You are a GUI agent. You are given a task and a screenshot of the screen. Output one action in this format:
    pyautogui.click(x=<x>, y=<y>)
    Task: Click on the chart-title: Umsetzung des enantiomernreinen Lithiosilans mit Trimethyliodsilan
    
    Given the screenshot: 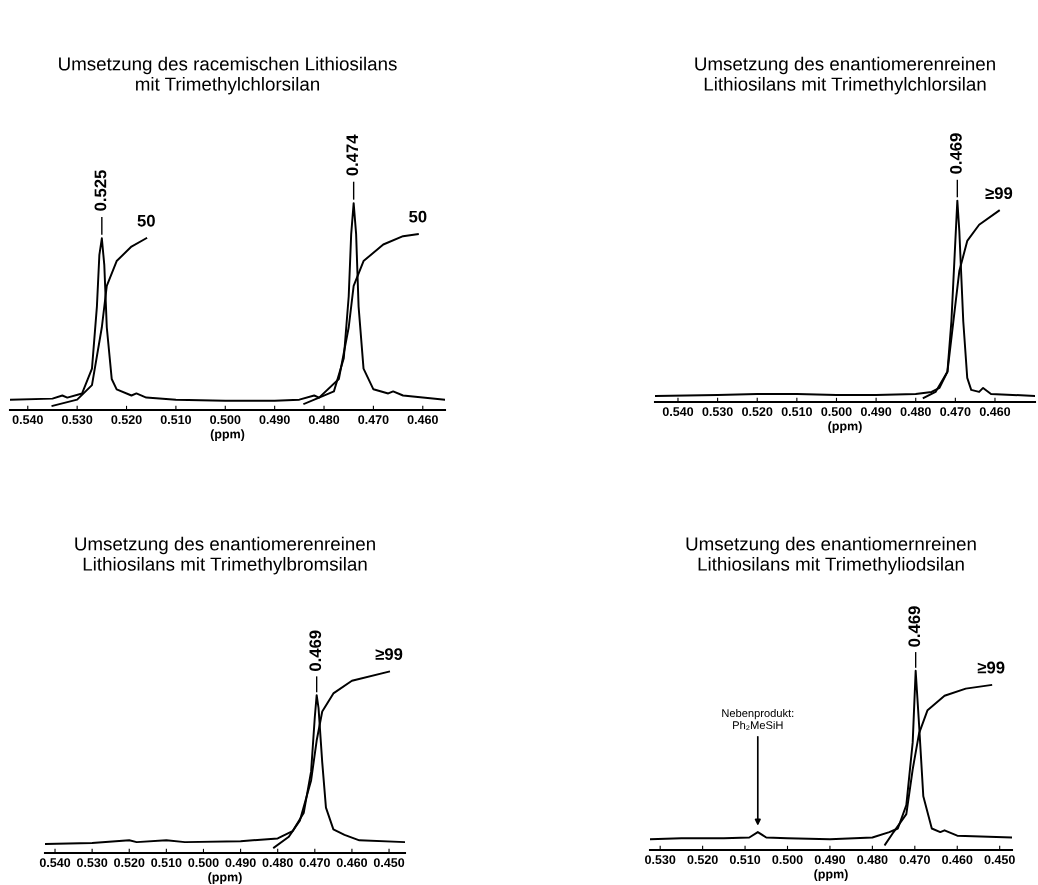 What is the action you would take?
    pyautogui.click(x=831, y=555)
    